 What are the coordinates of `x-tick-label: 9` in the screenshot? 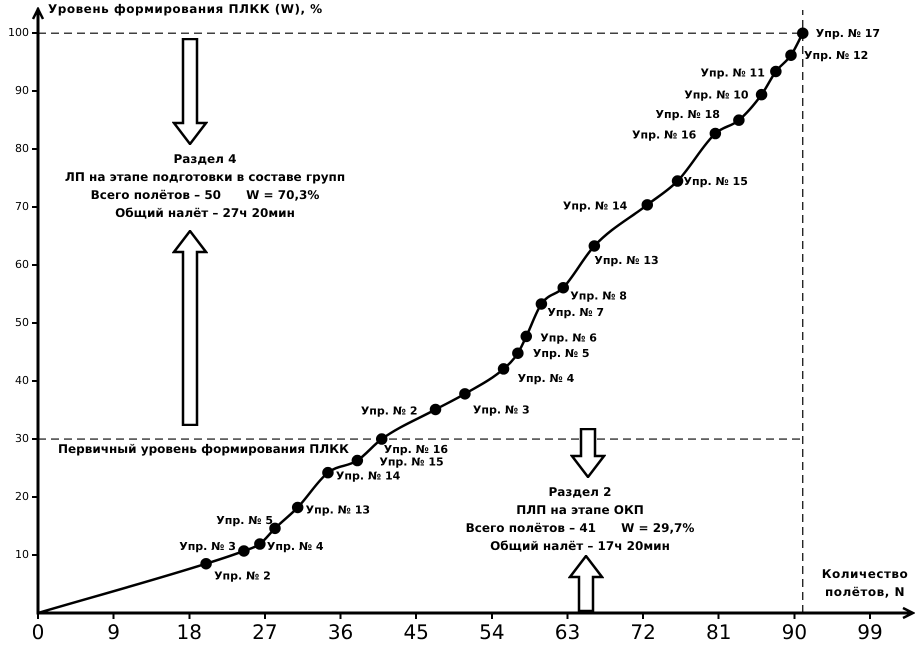 It's located at (113, 632).